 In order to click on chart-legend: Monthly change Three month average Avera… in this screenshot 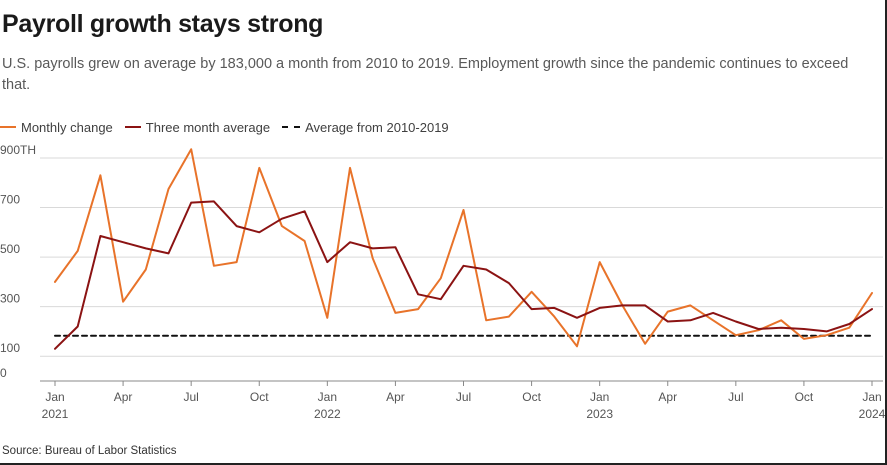, I will do `click(230, 127)`.